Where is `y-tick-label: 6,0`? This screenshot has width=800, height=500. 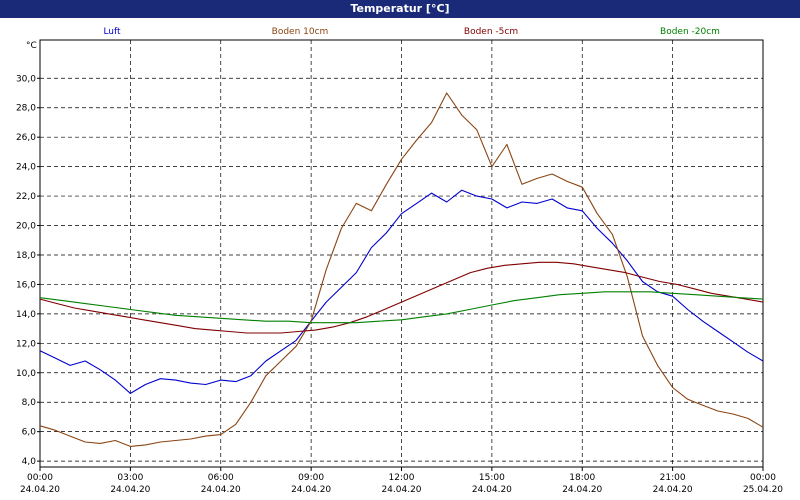 y-tick-label: 6,0 is located at coordinates (29, 433).